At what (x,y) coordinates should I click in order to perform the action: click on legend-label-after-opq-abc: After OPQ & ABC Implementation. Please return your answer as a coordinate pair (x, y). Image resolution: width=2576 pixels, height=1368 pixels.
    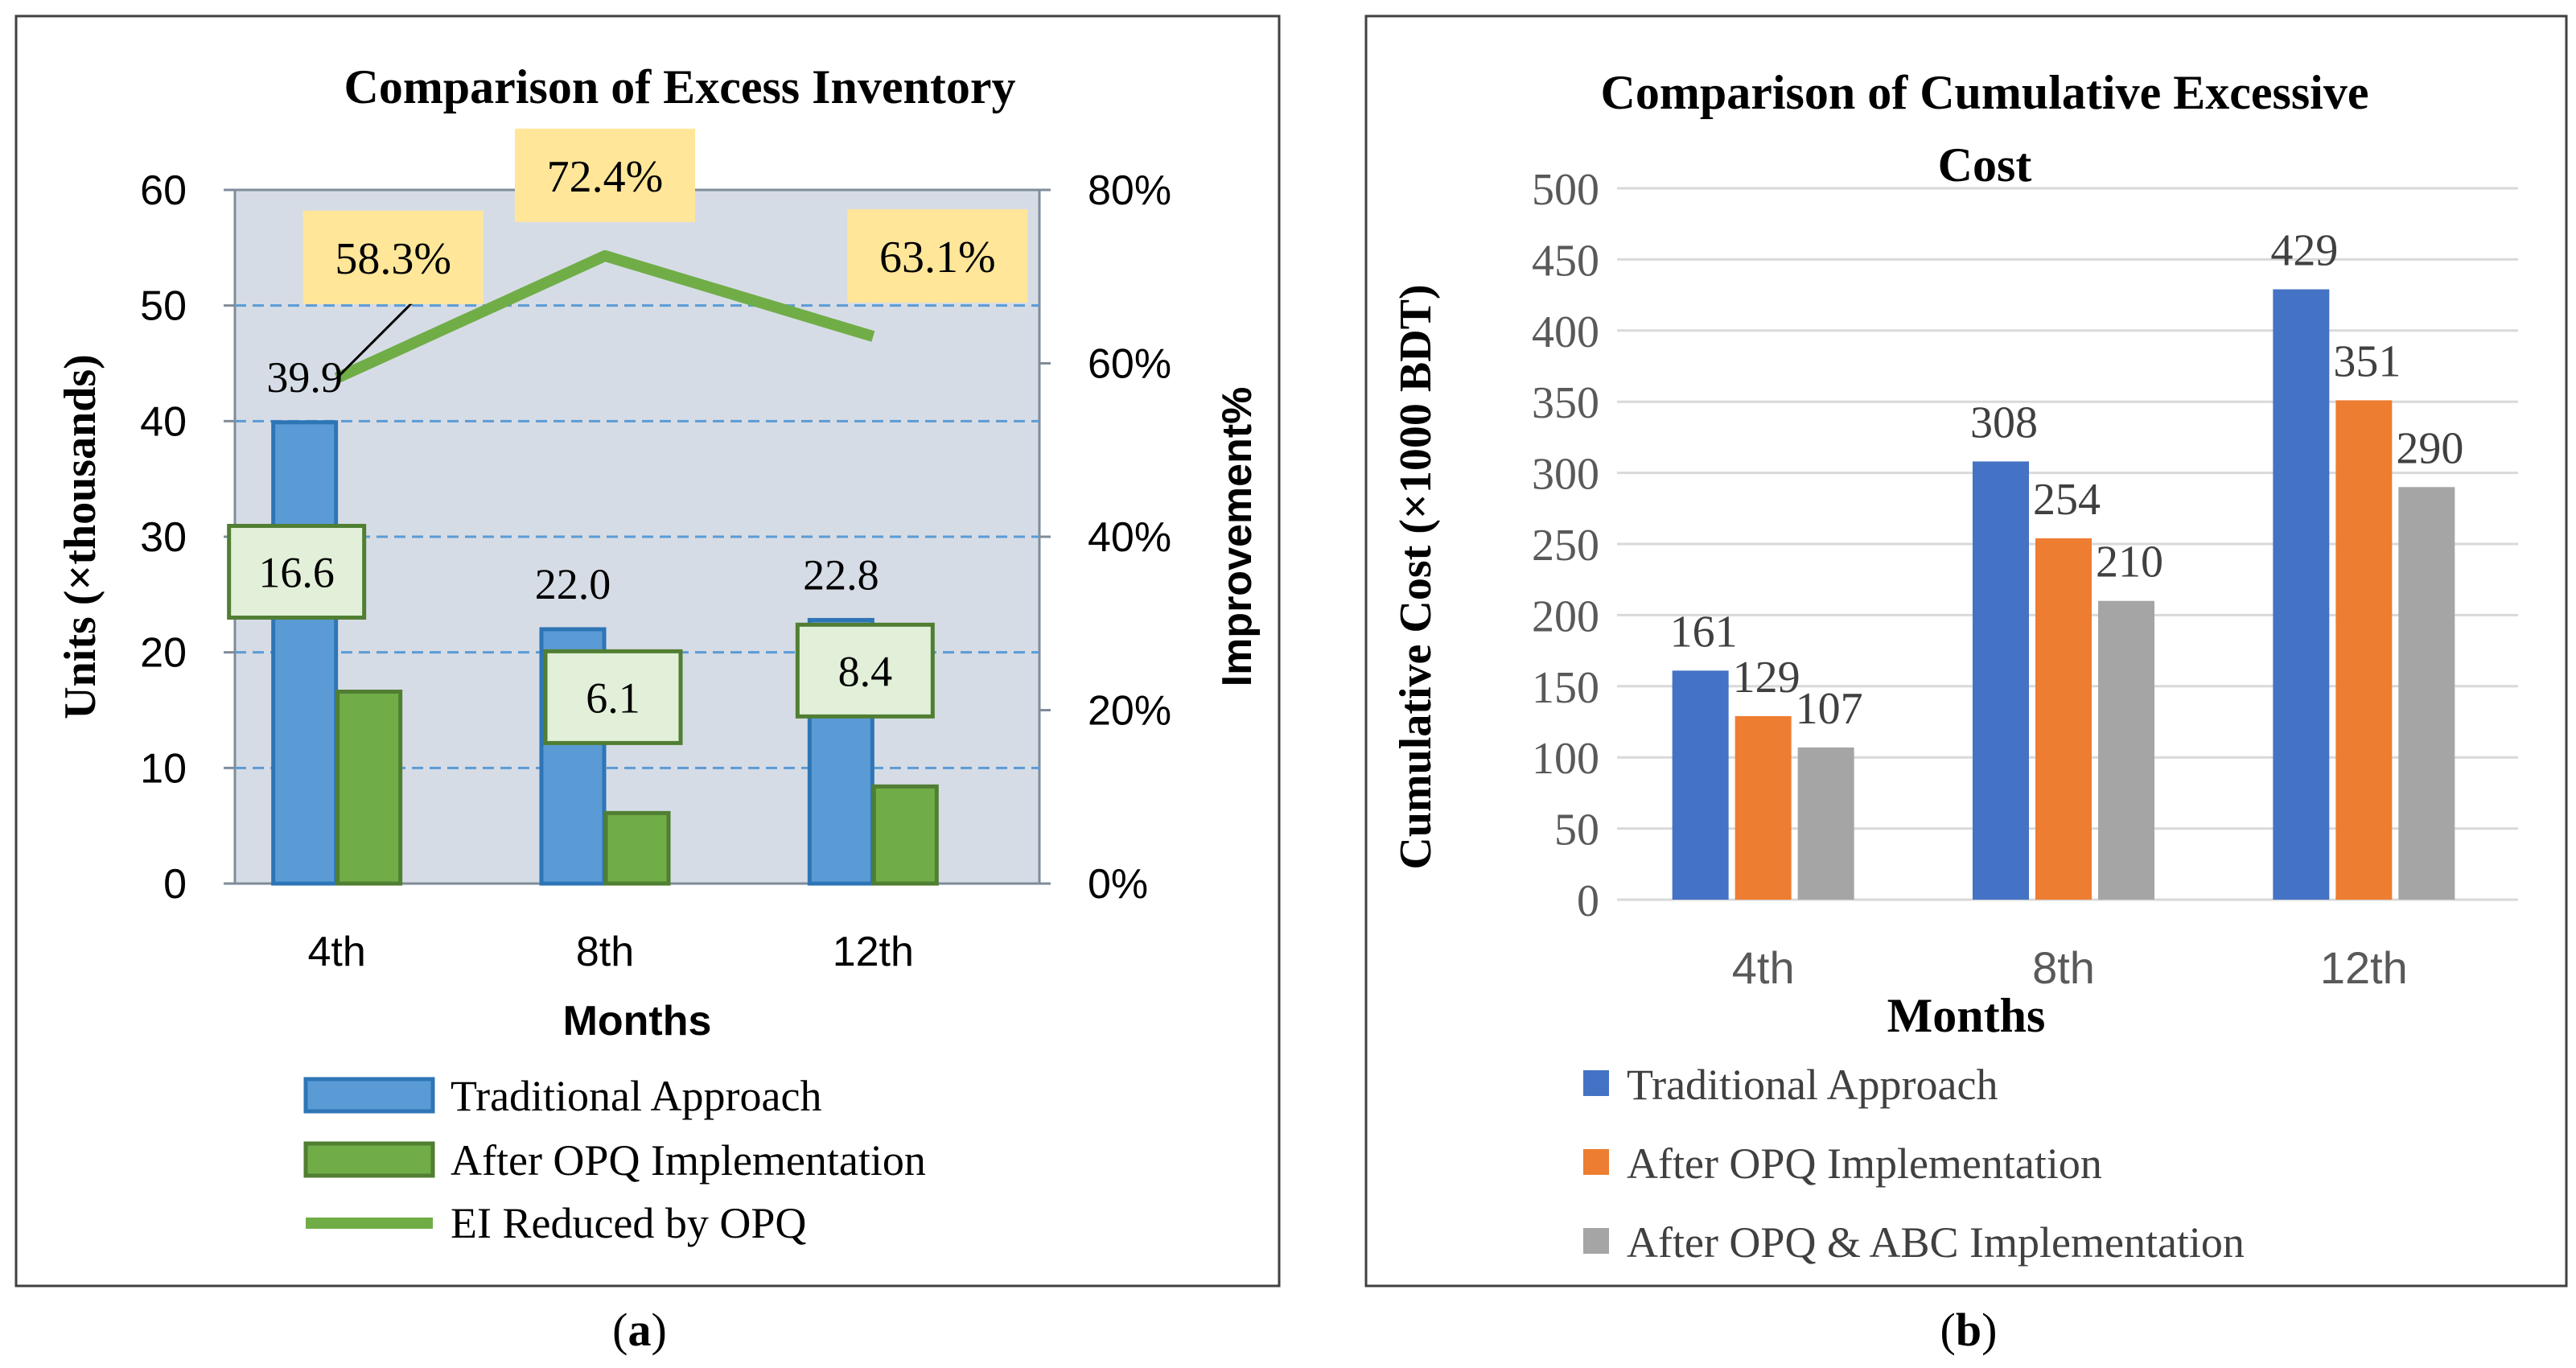
    Looking at the image, I should click on (1936, 1242).